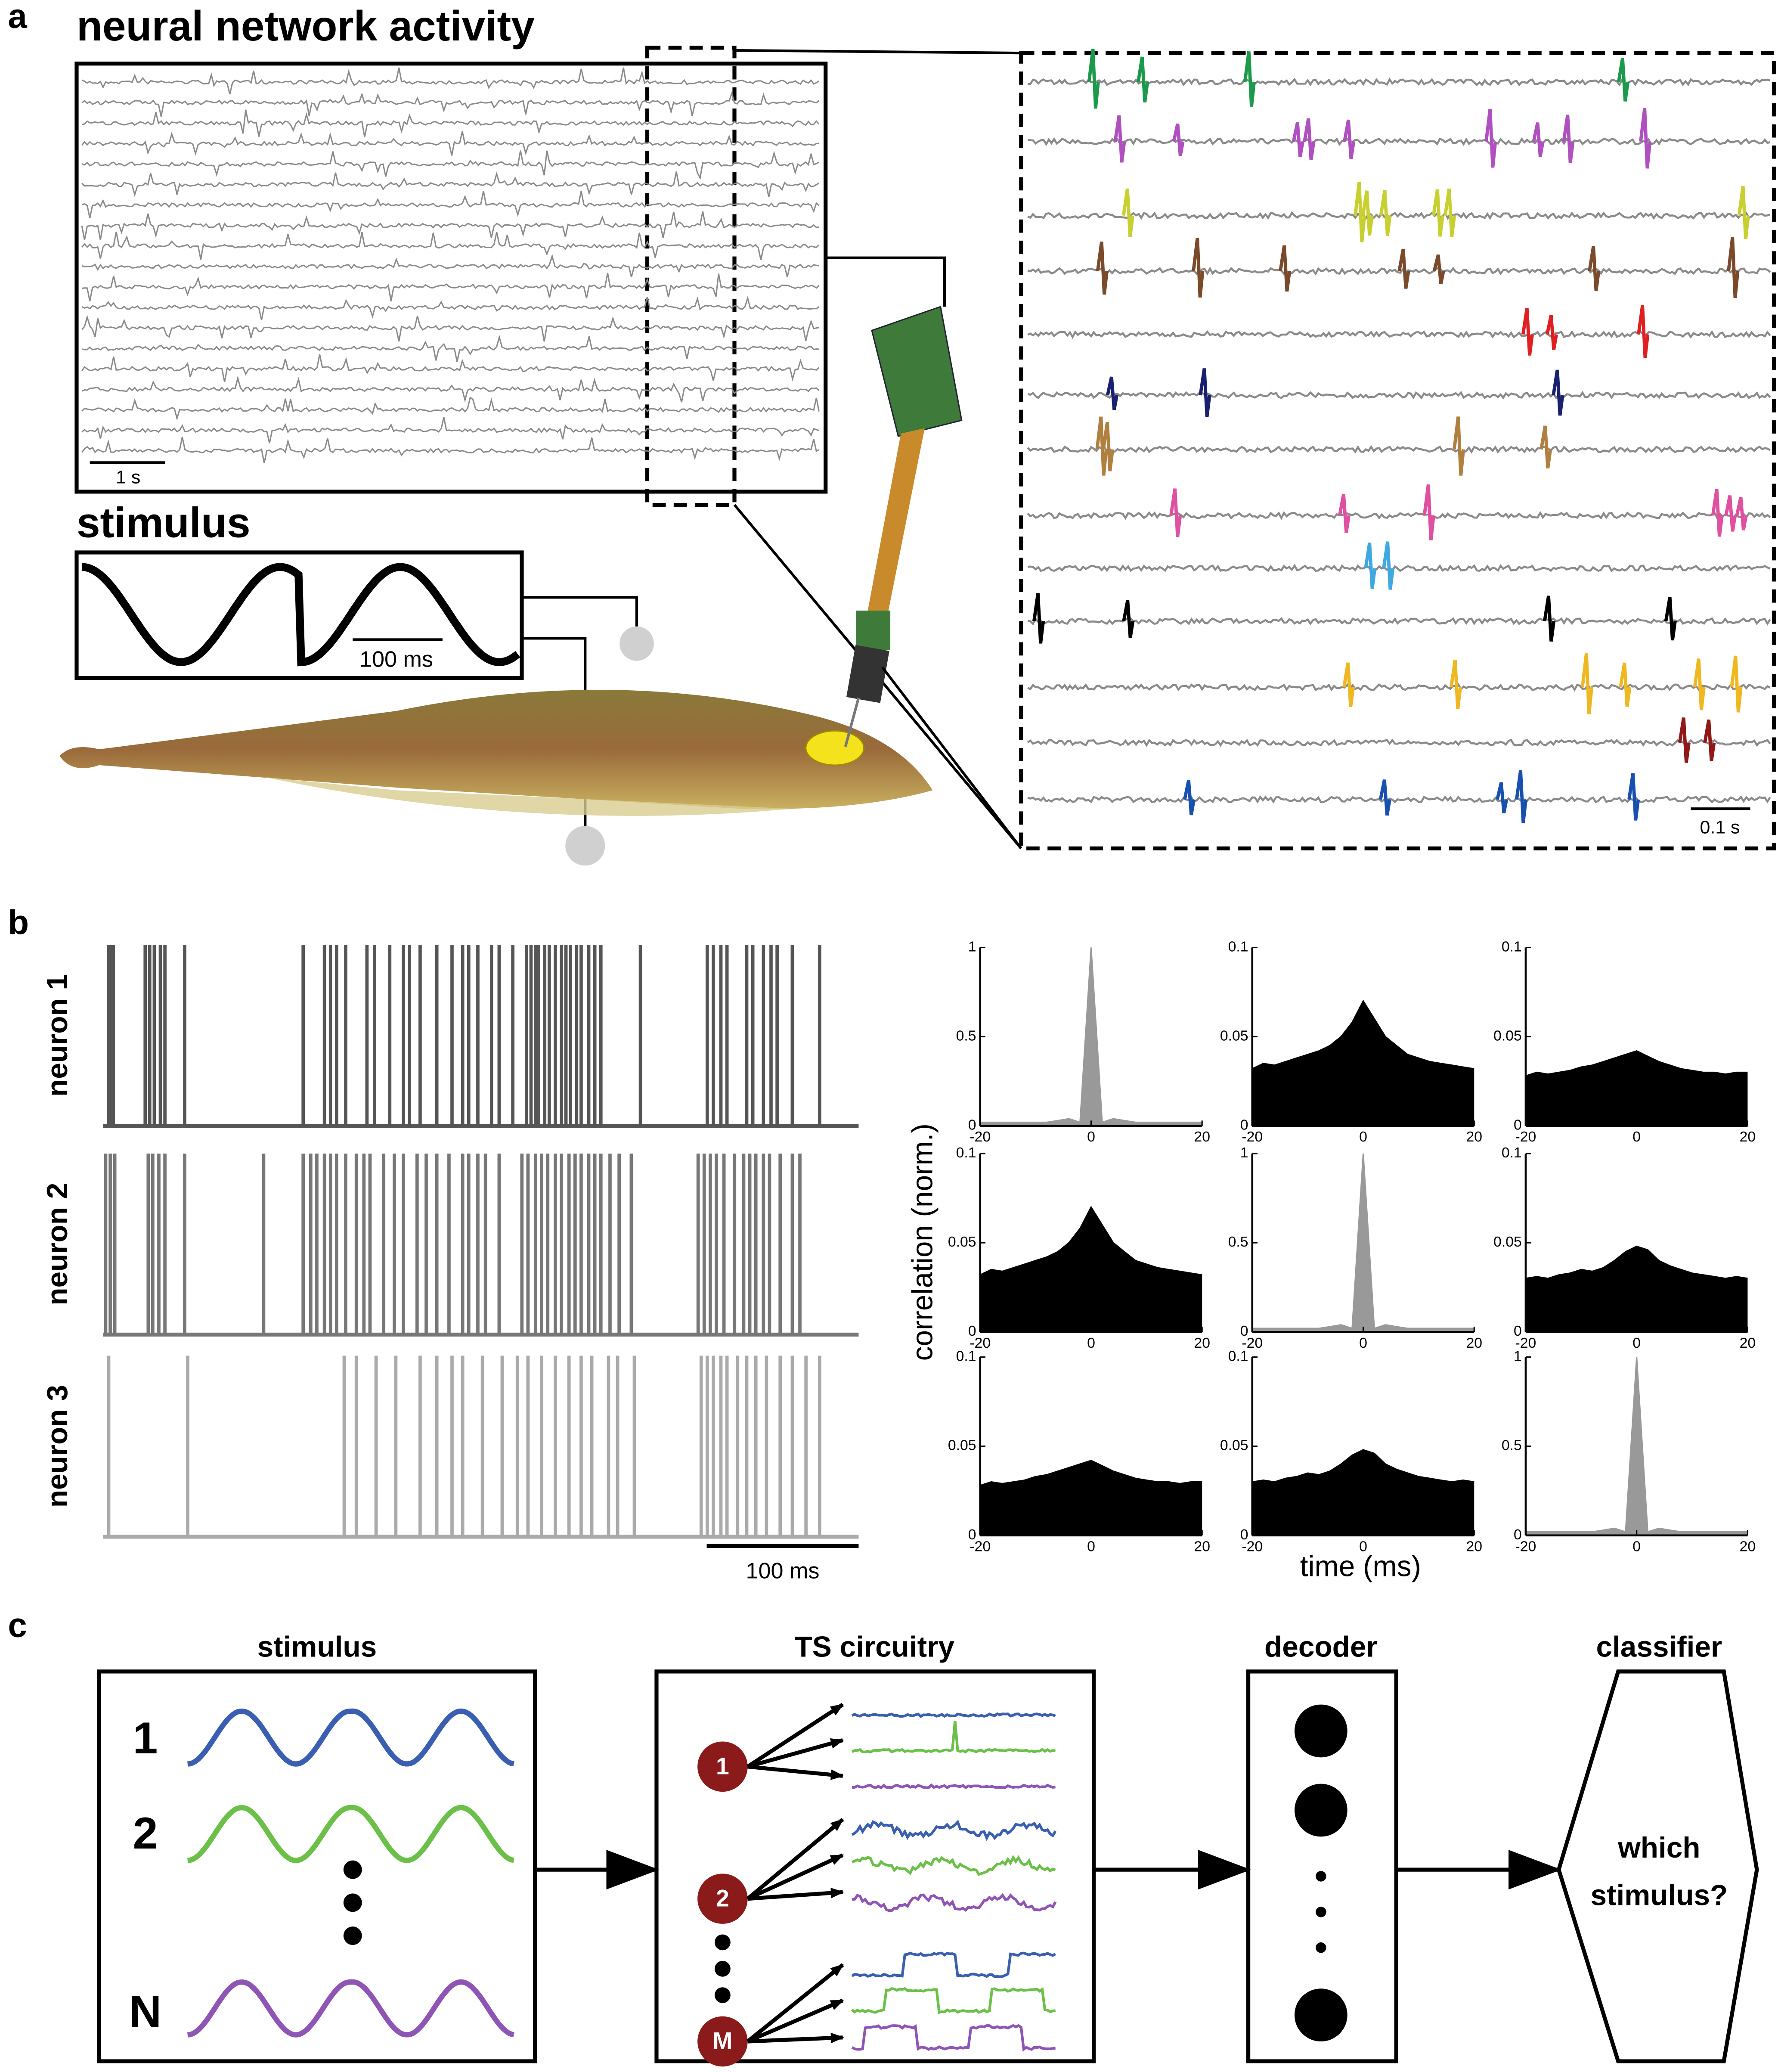 The height and width of the screenshot is (2072, 1778). What do you see at coordinates (1720, 827) in the screenshot?
I see `scale-label: 0.1 s` at bounding box center [1720, 827].